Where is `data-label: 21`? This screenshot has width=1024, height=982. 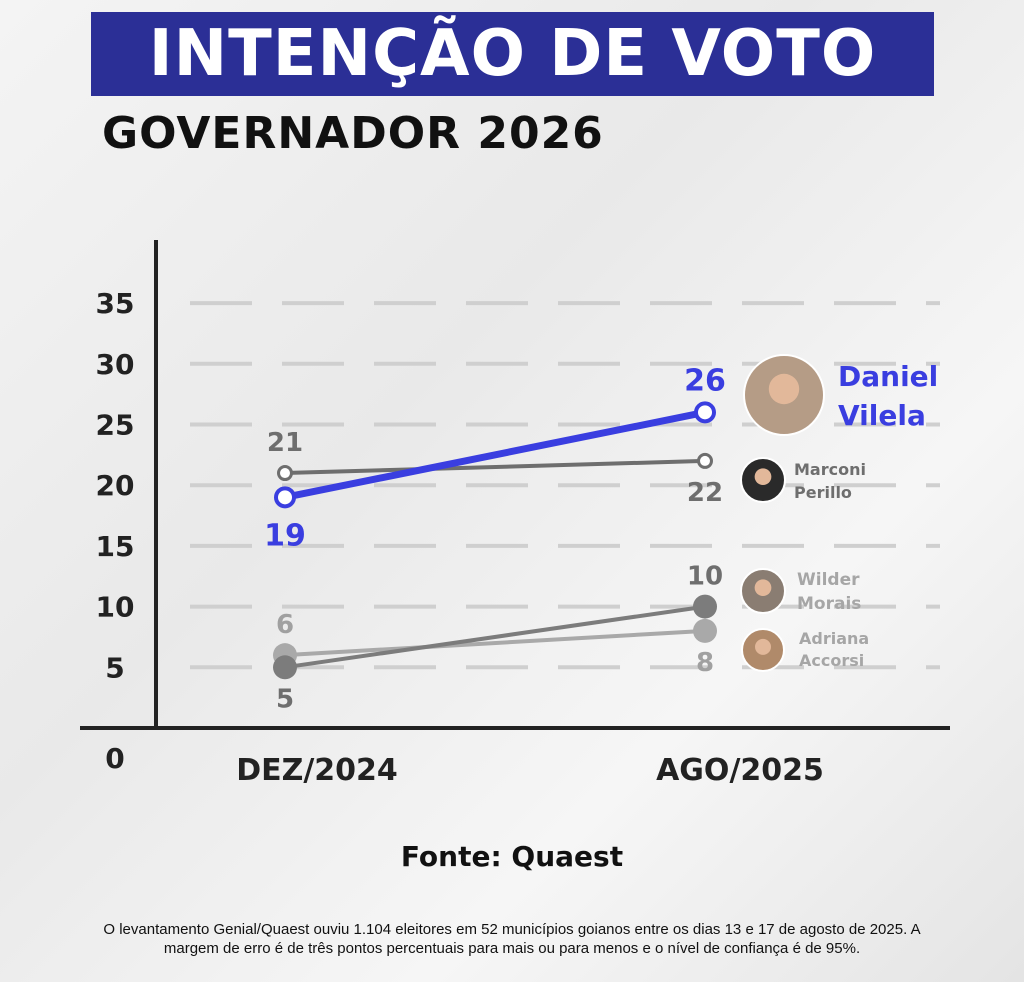 data-label: 21 is located at coordinates (285, 443).